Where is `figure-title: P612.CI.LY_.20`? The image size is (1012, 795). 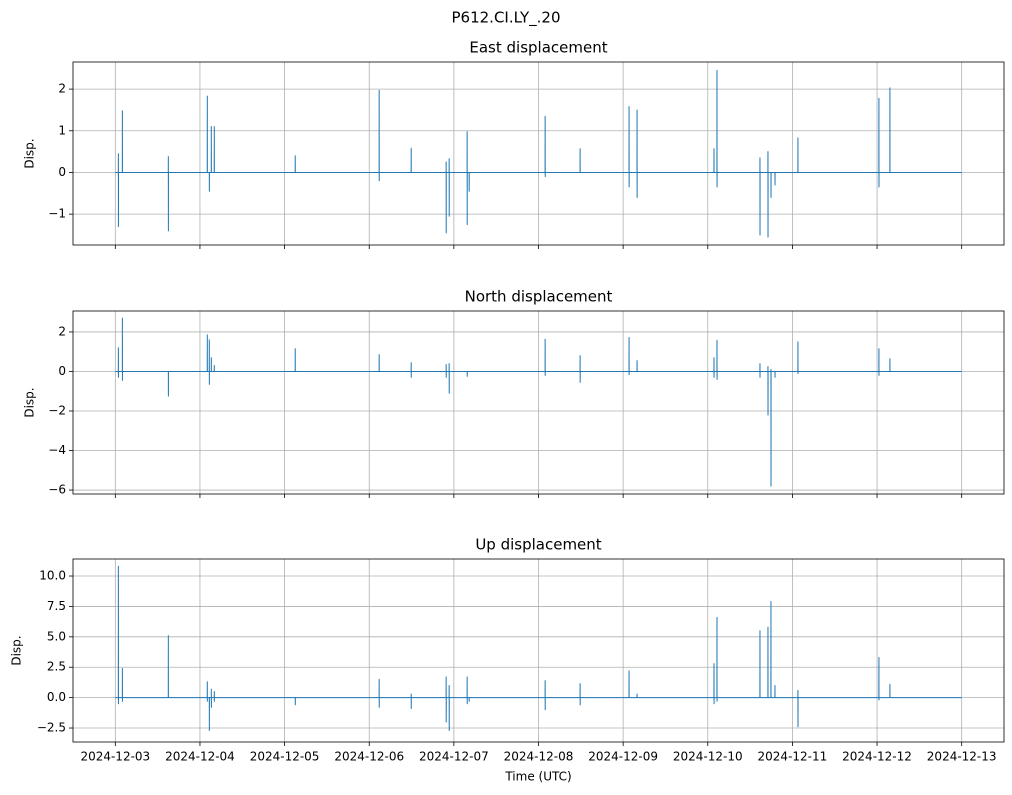
figure-title: P612.CI.LY_.20 is located at coordinates (506, 18).